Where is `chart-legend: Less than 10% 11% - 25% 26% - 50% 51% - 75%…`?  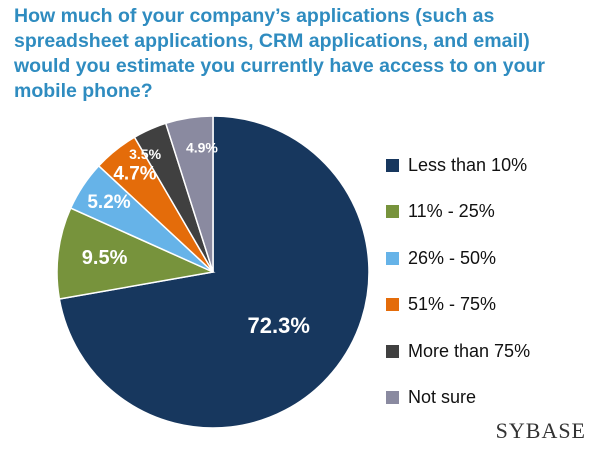 chart-legend: Less than 10% 11% - 25% 26% - 50% 51% - 75%… is located at coordinates (458, 281).